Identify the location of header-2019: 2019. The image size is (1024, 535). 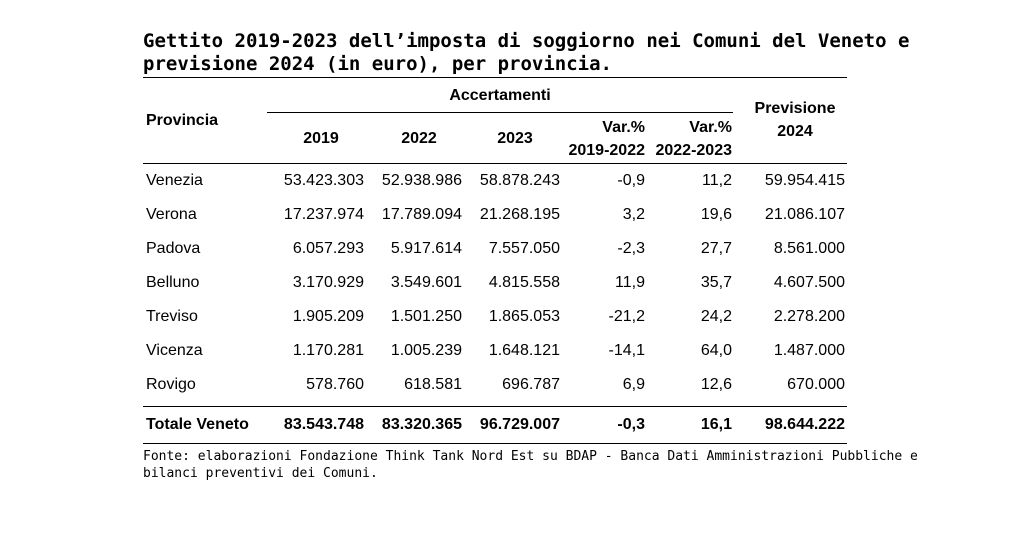
(321, 138).